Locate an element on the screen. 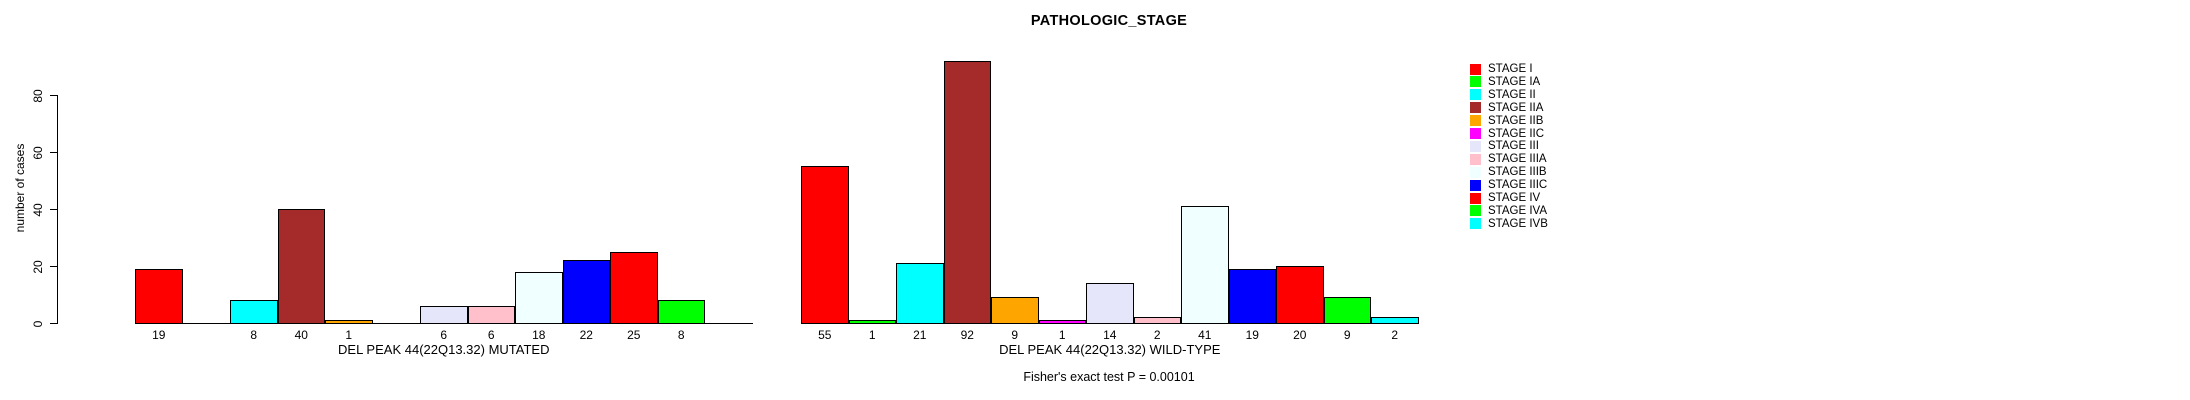 The image size is (2190, 400). legend-item: STAGE III is located at coordinates (1504, 146).